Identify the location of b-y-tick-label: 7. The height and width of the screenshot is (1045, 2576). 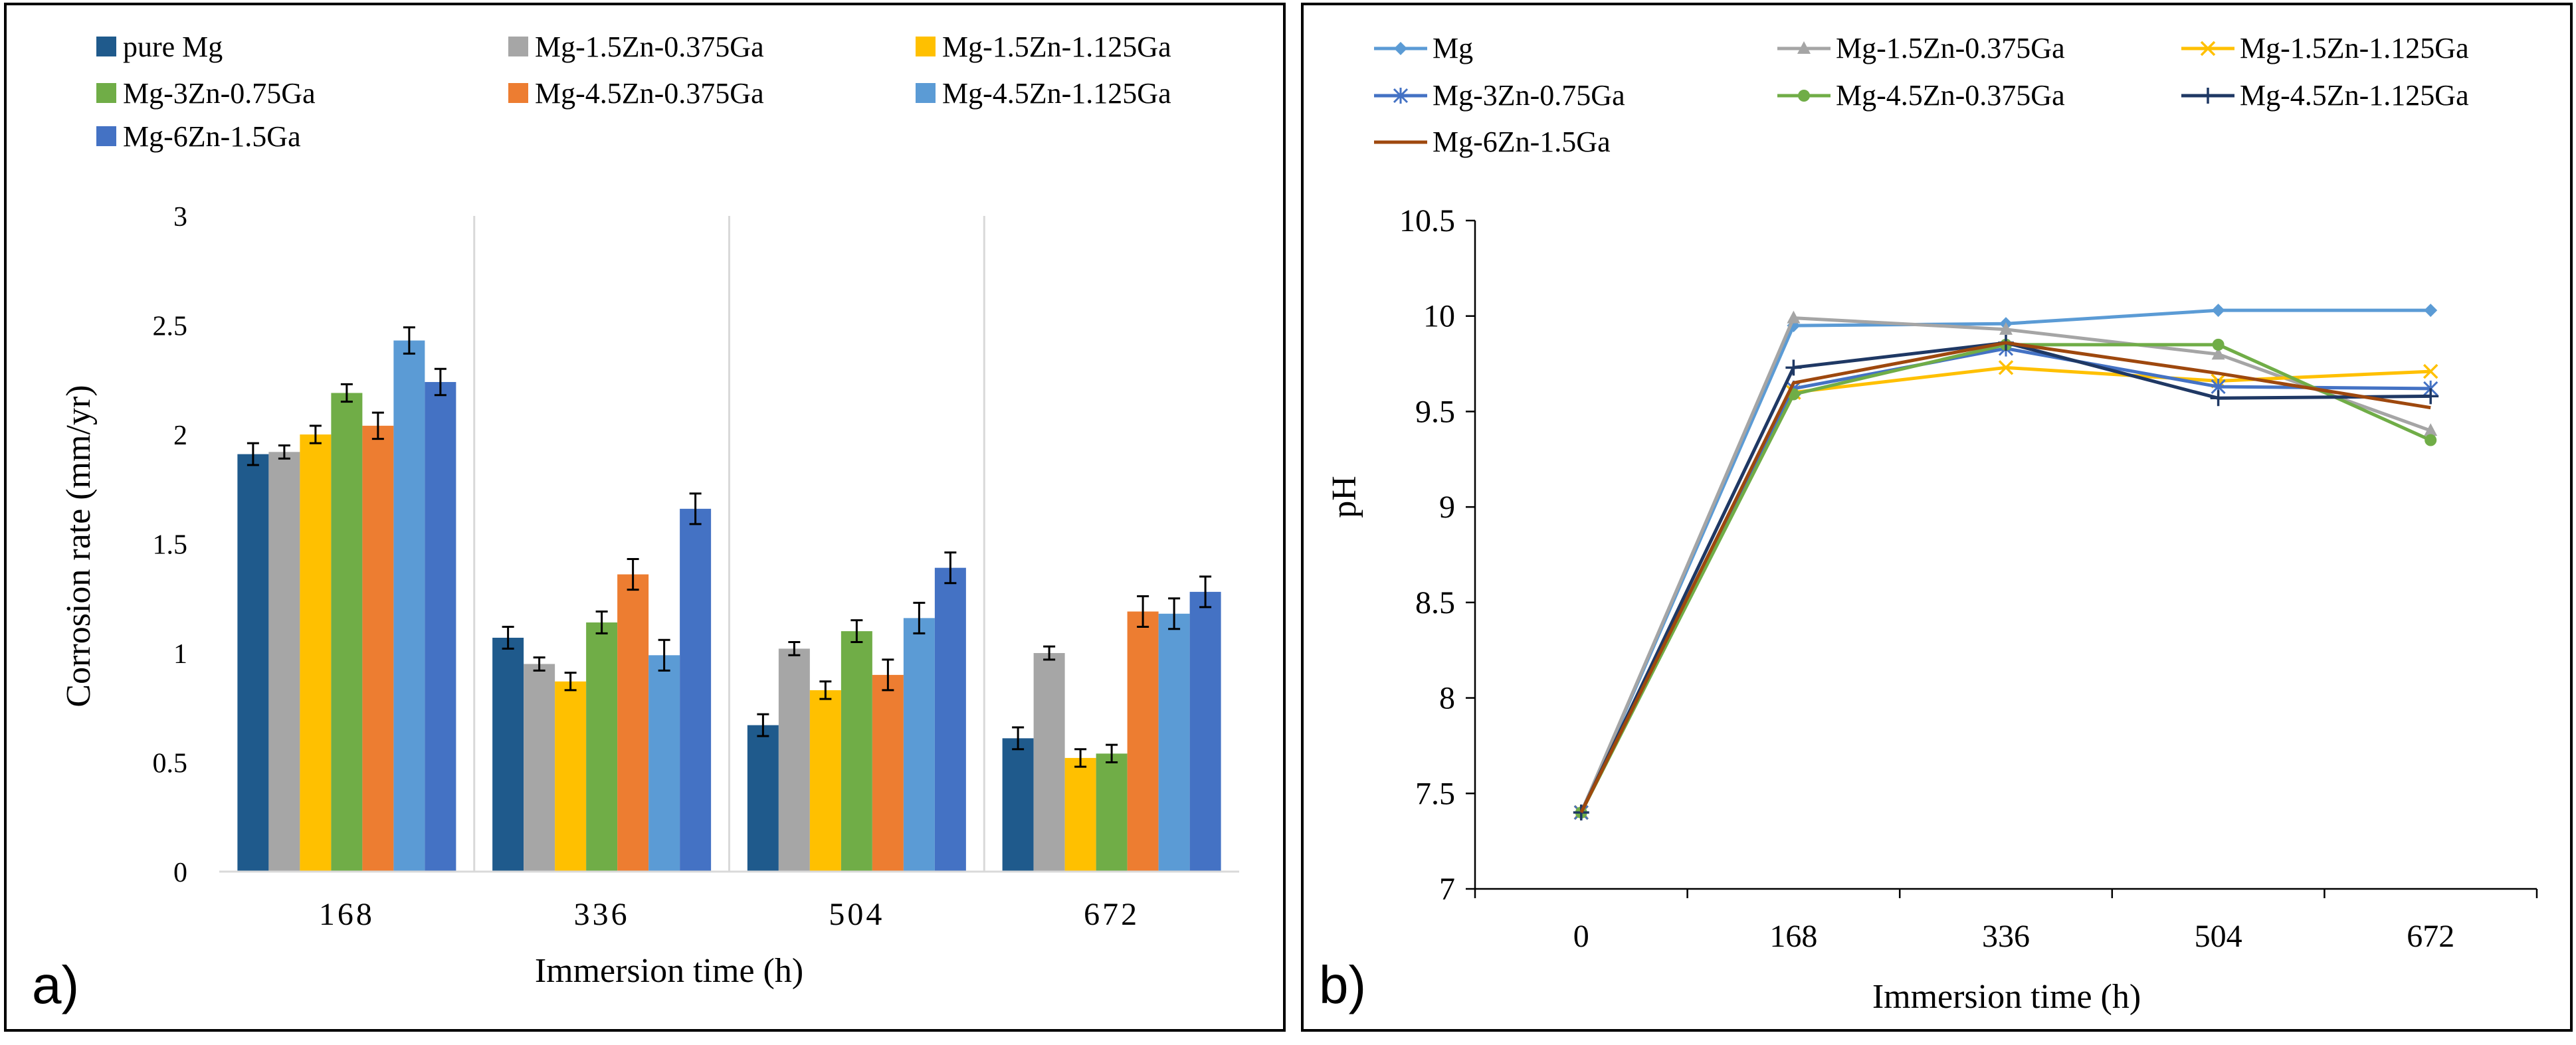
(1447, 890).